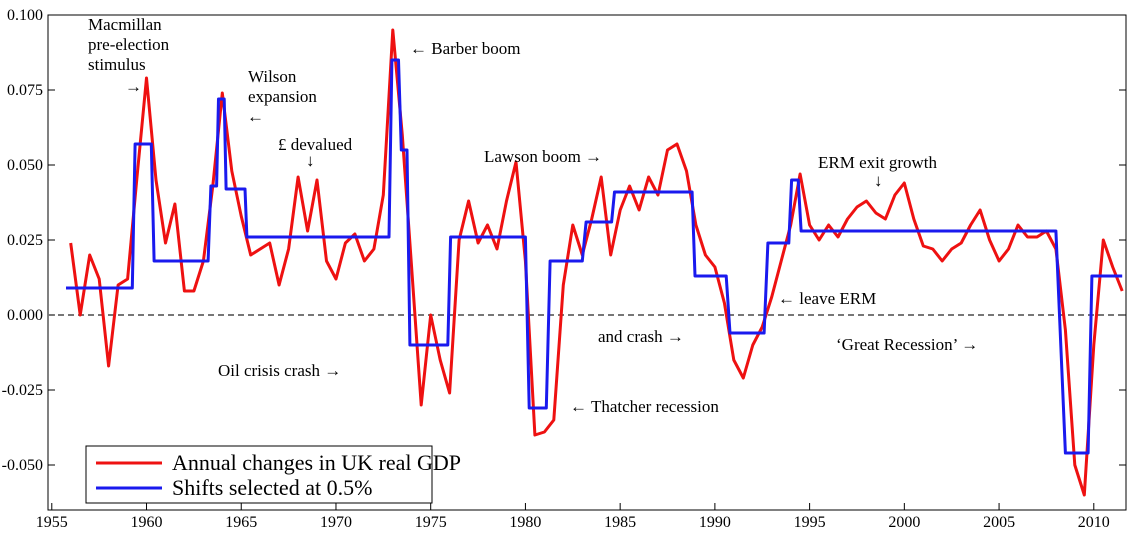 This screenshot has height=534, width=1128. I want to click on annotation: £ devalued, so click(315, 144).